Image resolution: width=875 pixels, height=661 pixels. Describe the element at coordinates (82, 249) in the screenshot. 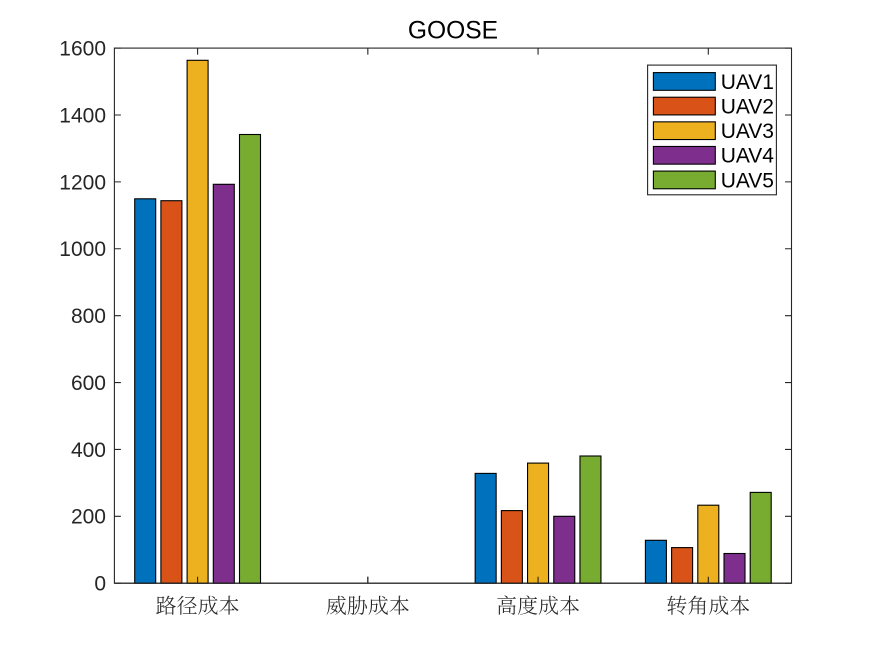

I see `svg-text: 1000` at that location.